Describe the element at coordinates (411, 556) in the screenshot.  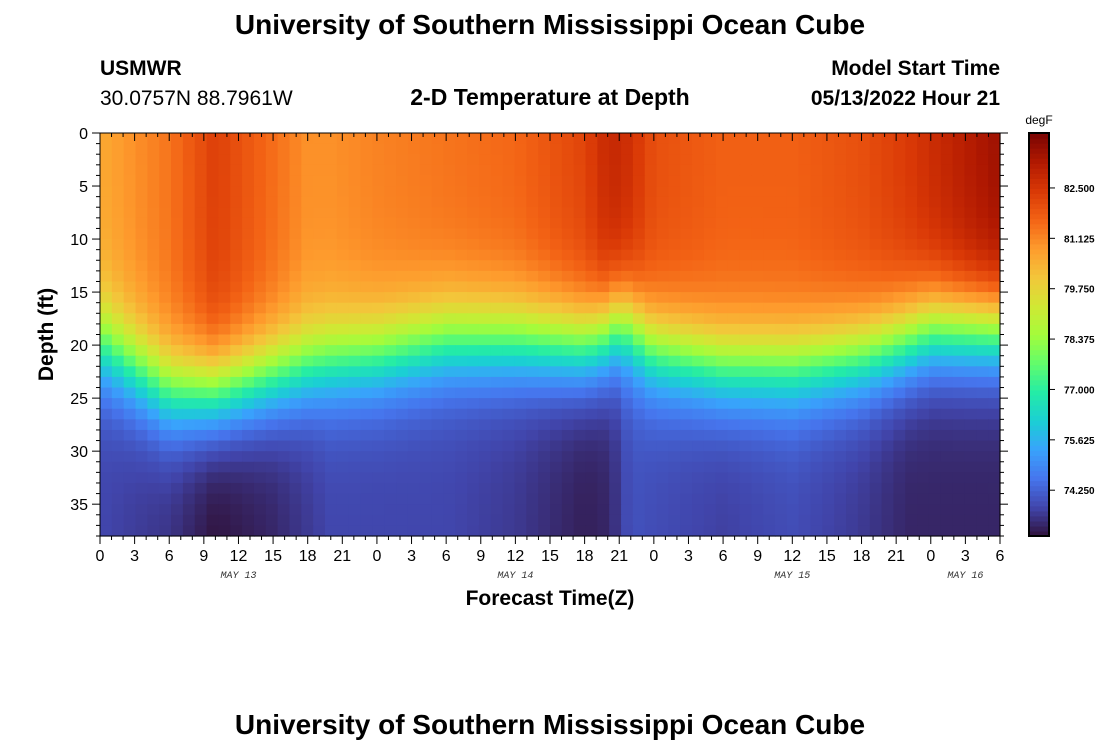
I see `x-tick-label: 3` at that location.